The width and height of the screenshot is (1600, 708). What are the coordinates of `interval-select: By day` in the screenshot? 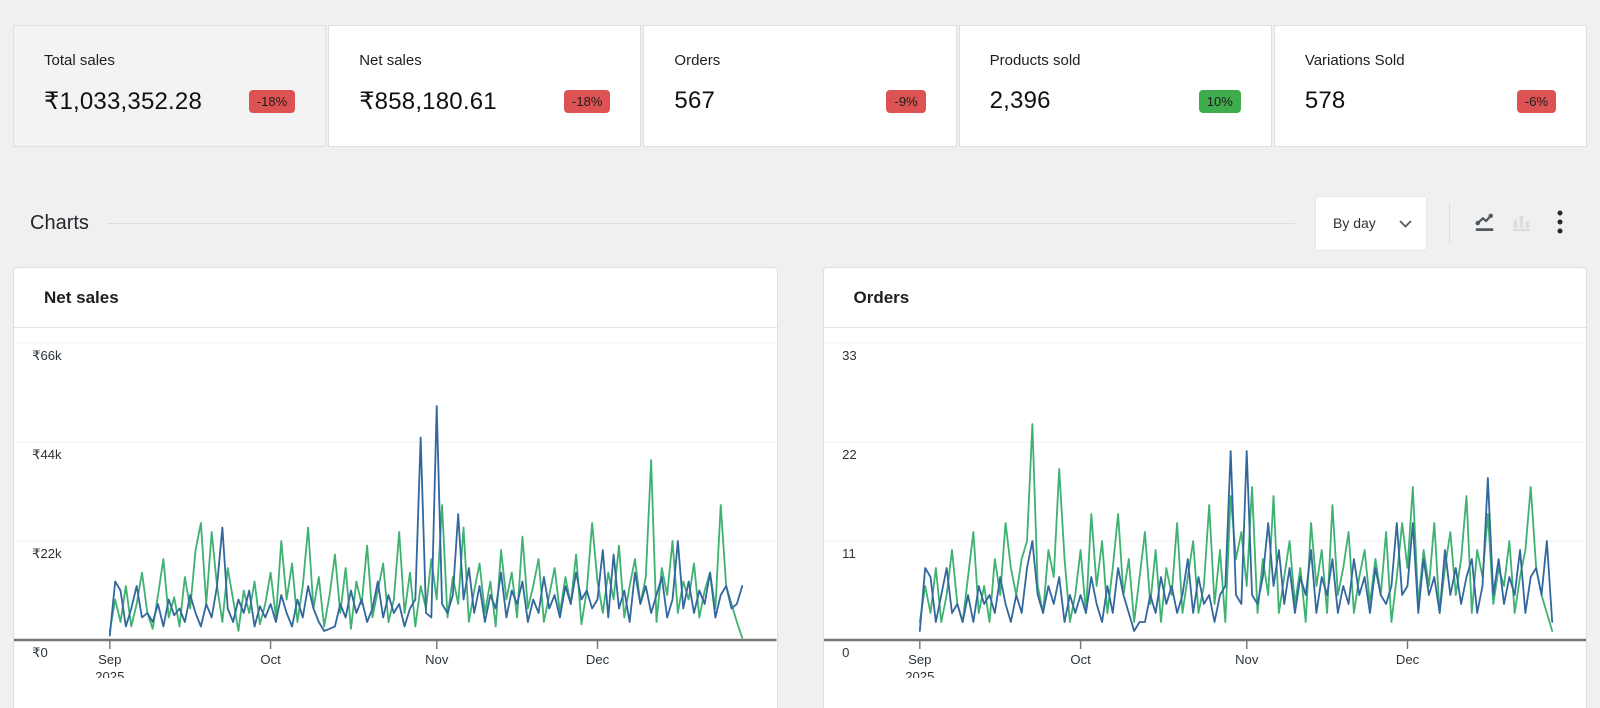 It's located at (1371, 223).